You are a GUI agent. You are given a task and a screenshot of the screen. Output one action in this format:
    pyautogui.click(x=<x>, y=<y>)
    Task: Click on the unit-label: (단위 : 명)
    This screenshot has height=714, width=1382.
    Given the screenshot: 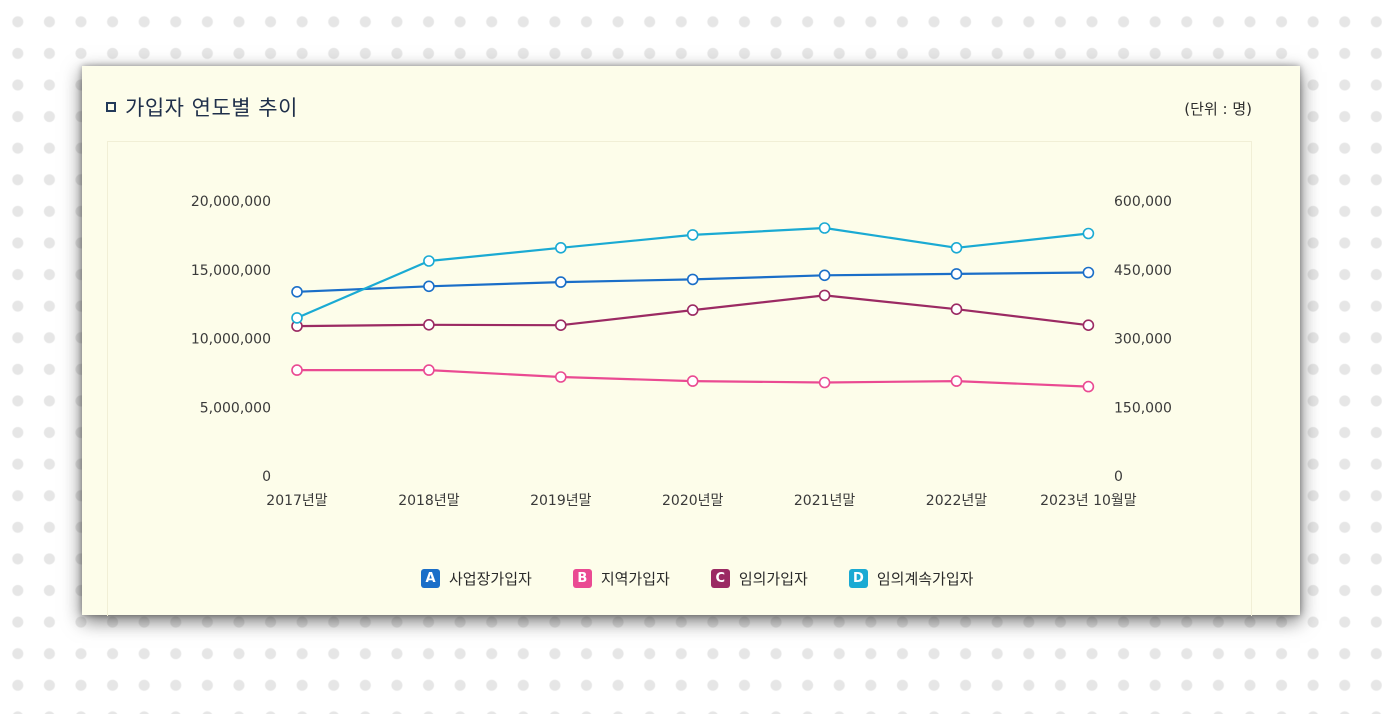 What is the action you would take?
    pyautogui.click(x=1218, y=109)
    